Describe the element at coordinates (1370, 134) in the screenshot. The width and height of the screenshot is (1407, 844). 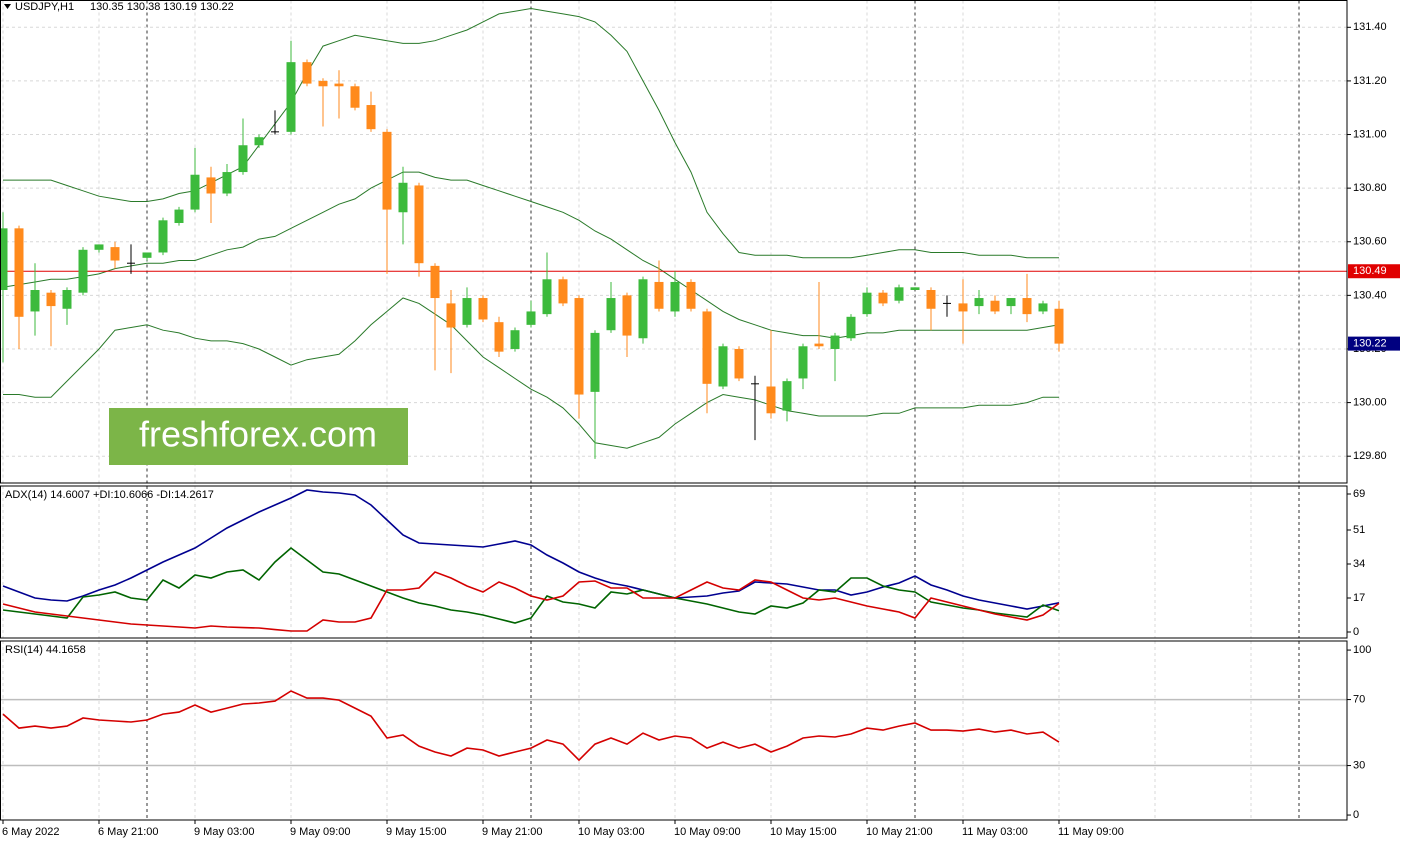
I see `y-tick-label: 131.00` at that location.